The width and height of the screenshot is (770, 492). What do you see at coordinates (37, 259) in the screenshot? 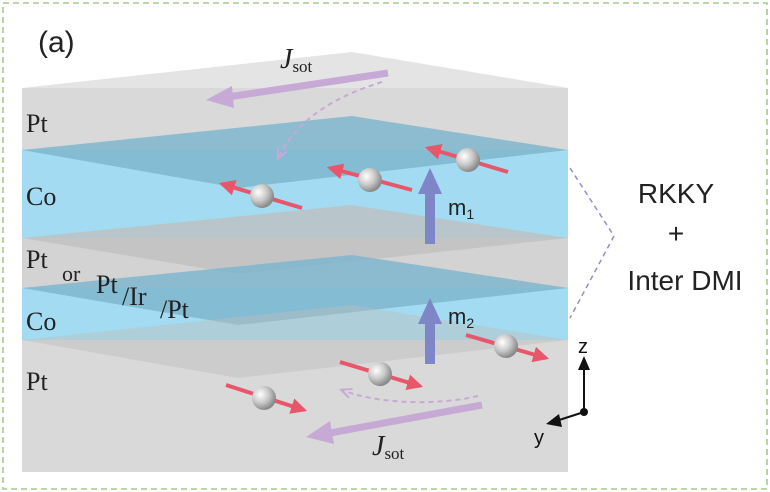
I see `label-pt-mid: Pt` at bounding box center [37, 259].